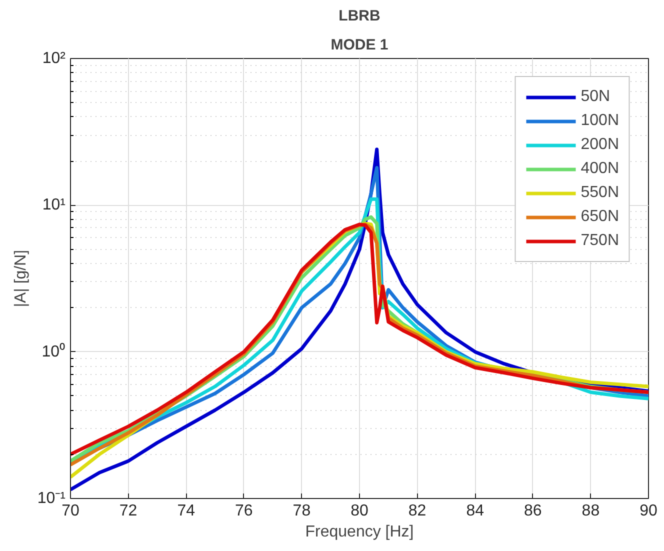  What do you see at coordinates (244, 511) in the screenshot?
I see `x-tick-label: 76` at bounding box center [244, 511].